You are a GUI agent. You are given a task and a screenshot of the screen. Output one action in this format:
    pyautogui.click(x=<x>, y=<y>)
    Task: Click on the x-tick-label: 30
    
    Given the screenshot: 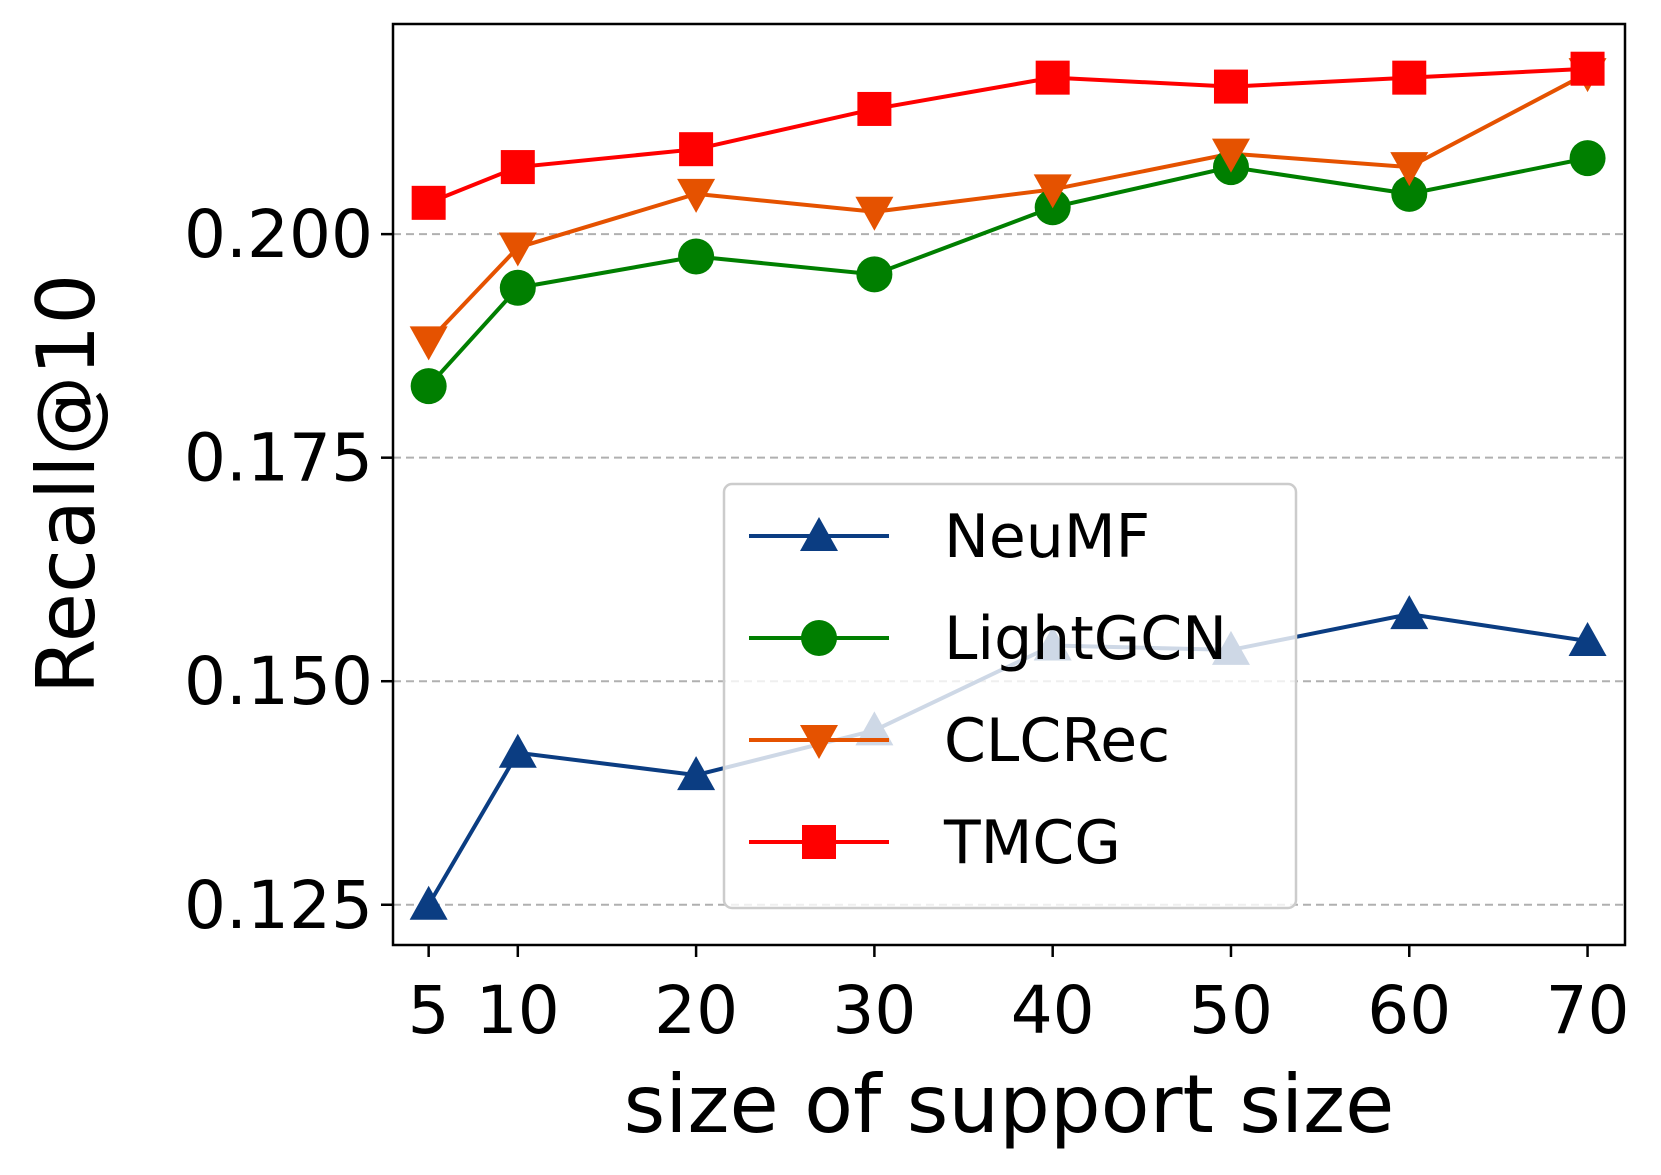 What is the action you would take?
    pyautogui.click(x=874, y=1010)
    